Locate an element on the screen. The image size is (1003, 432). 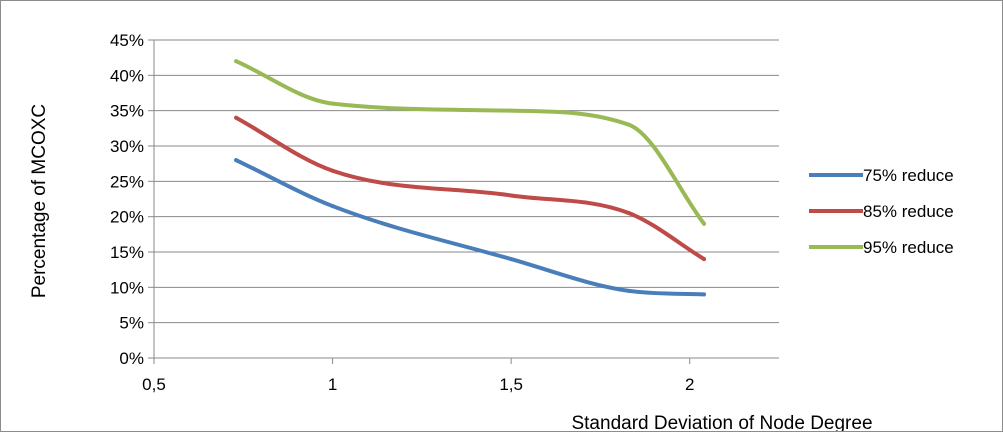
x-tick-label-1: 1 is located at coordinates (332, 384).